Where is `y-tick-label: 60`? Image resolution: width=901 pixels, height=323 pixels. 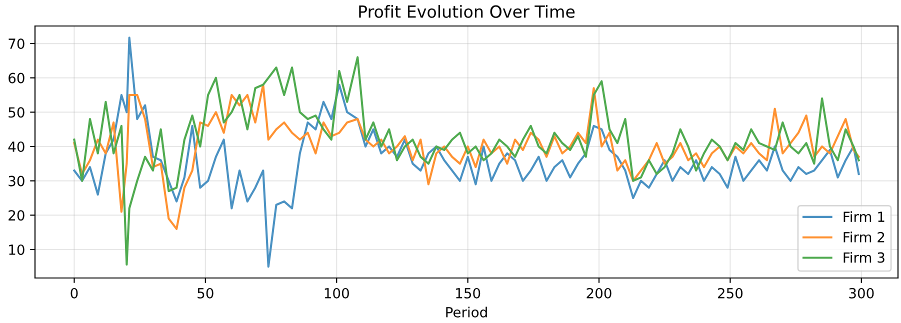
y-tick-label: 60 is located at coordinates (16, 78).